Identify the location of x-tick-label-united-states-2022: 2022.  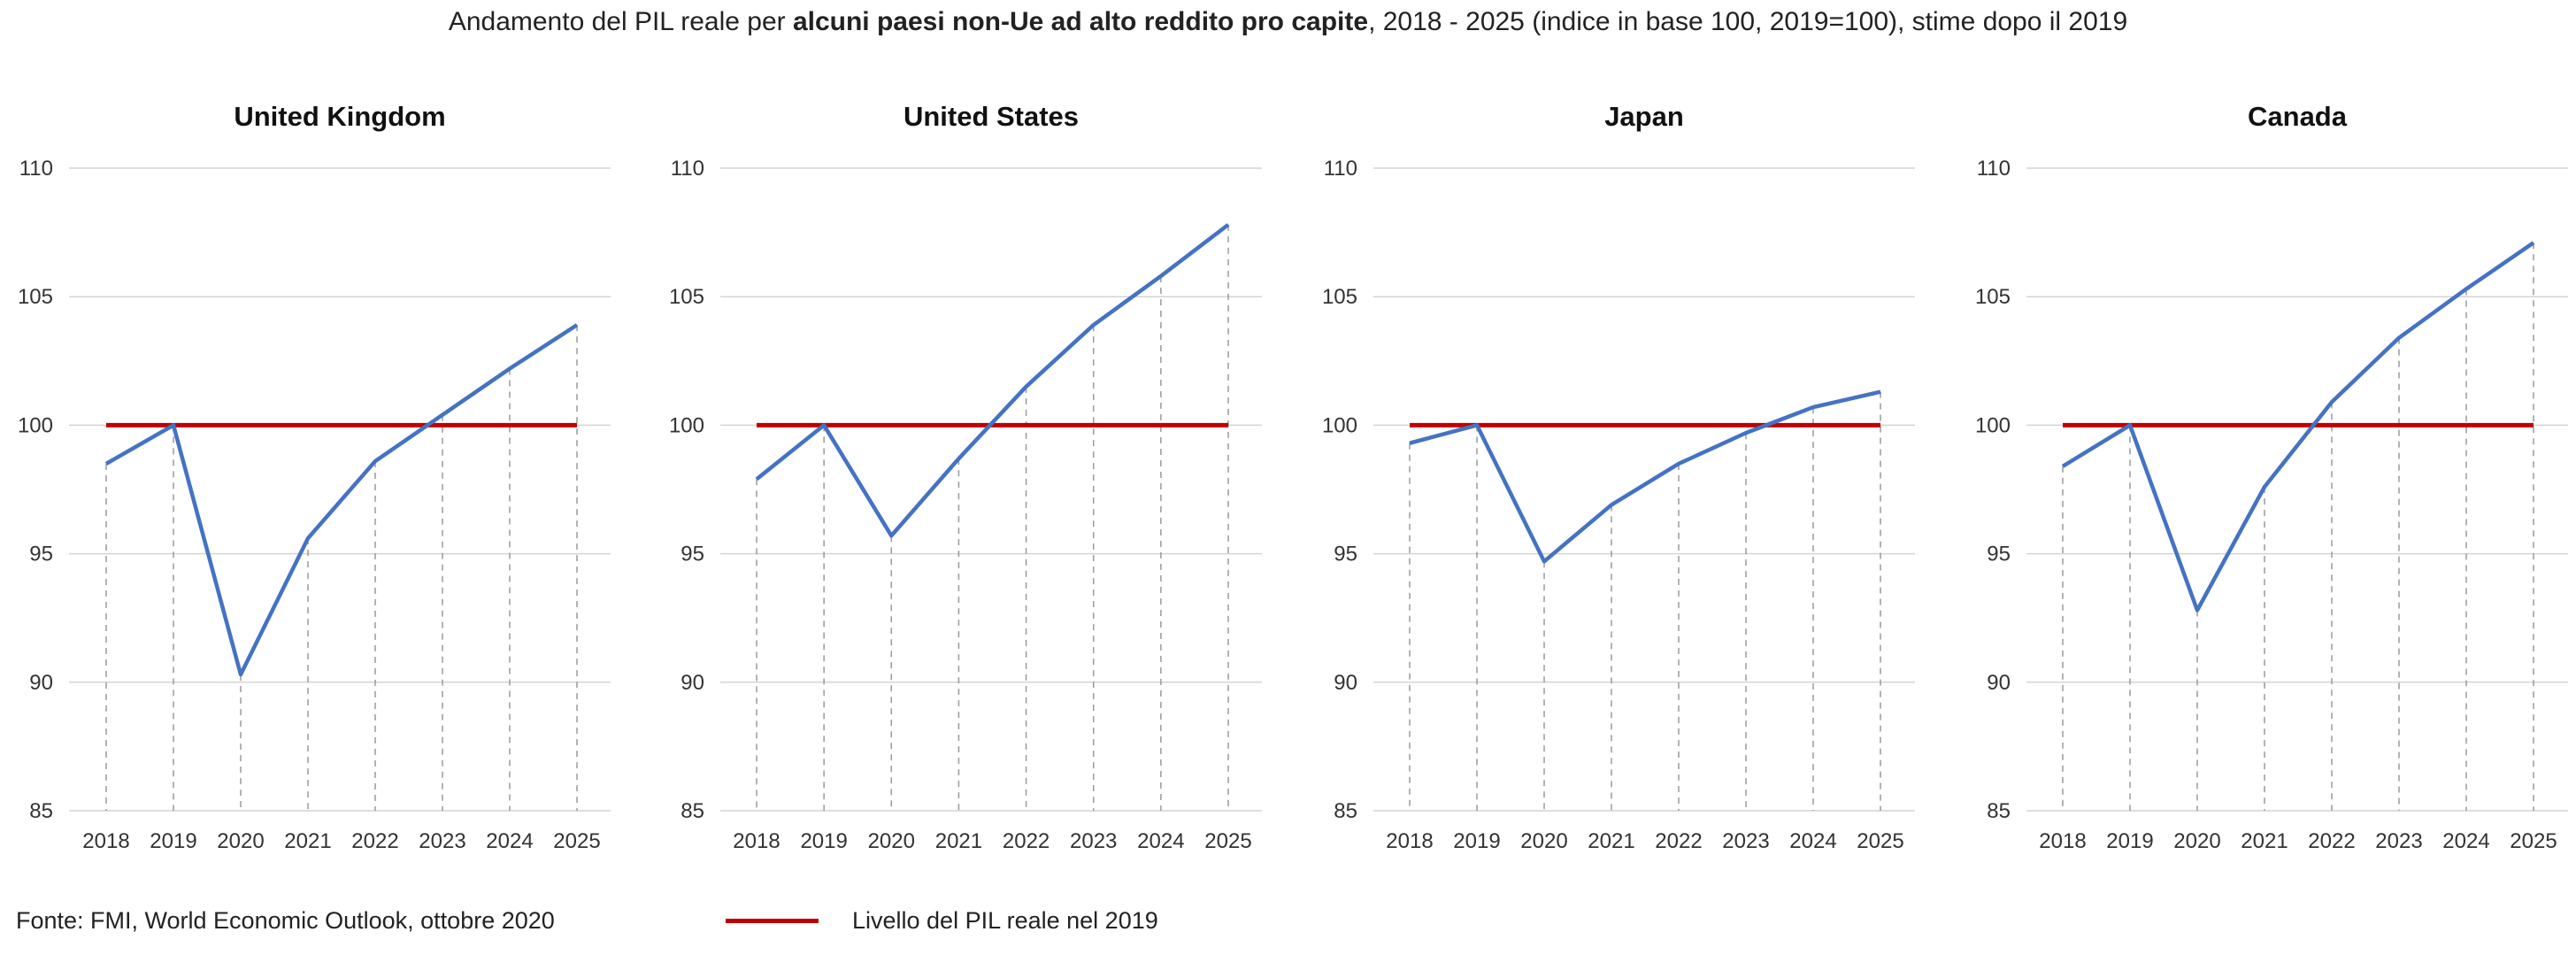
(1026, 841).